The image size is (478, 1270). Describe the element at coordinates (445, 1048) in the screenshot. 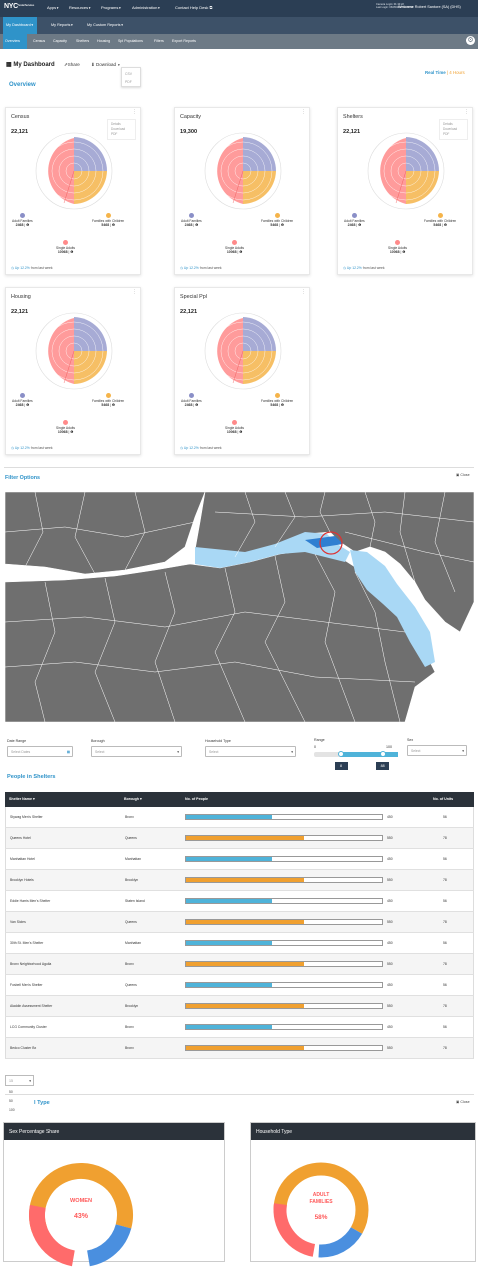

I see `unit-count: 78` at that location.